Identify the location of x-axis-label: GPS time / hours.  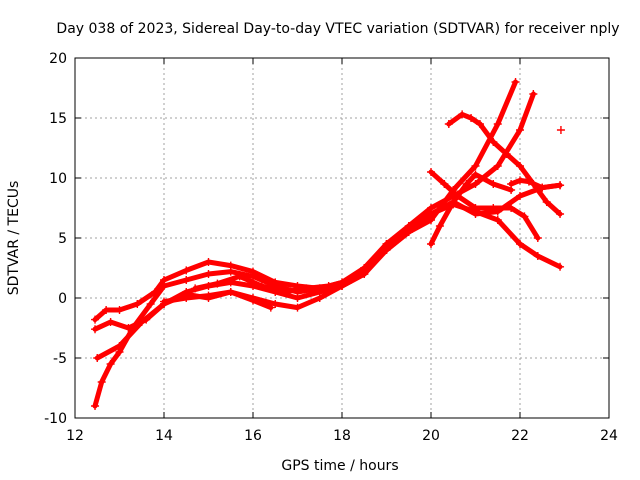
(339, 466).